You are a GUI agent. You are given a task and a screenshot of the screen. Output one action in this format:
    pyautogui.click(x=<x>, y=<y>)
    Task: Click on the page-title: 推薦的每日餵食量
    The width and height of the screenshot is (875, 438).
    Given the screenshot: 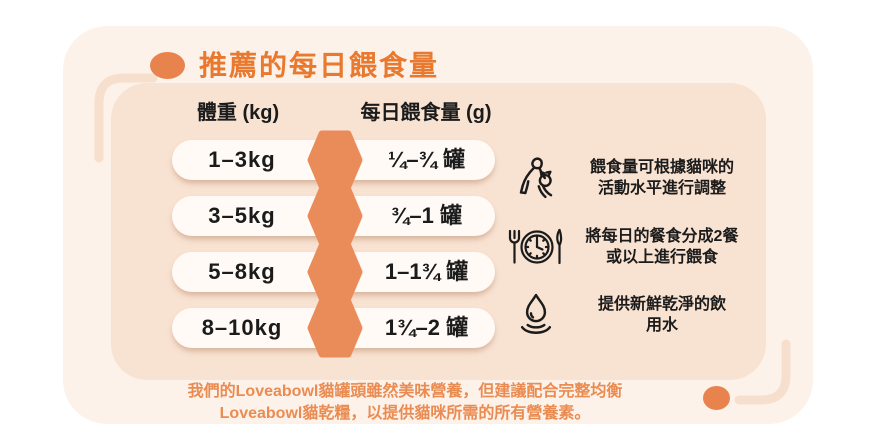 What is the action you would take?
    pyautogui.click(x=319, y=65)
    